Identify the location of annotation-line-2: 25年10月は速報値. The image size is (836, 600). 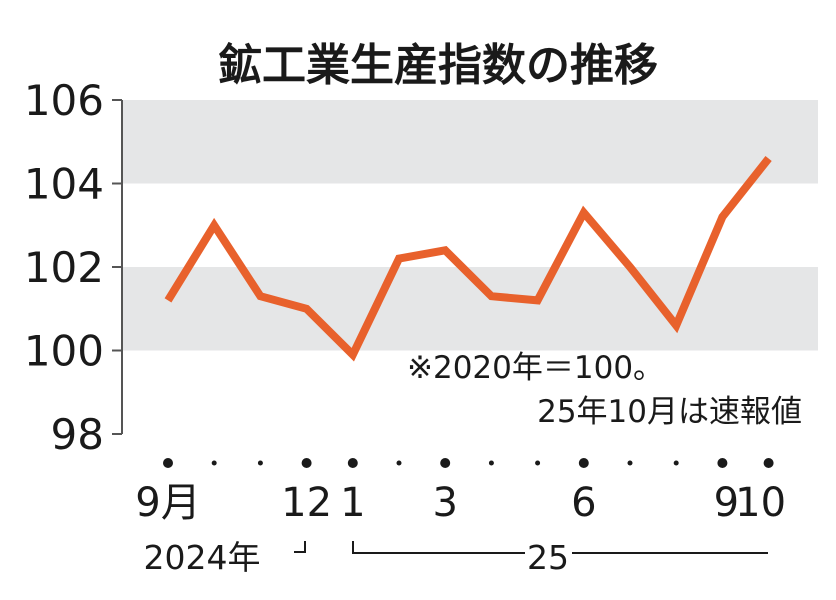
(669, 412).